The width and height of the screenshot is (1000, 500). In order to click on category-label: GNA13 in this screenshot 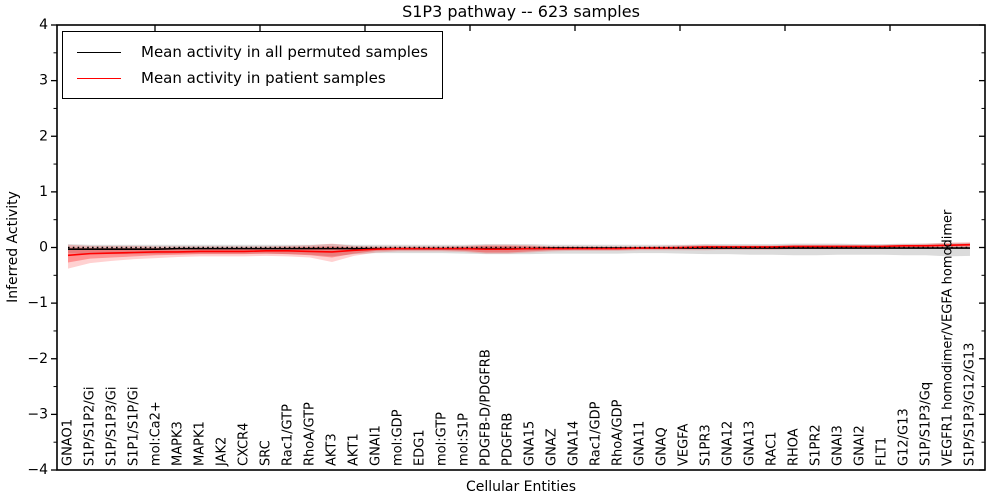, I will do `click(750, 443)`.